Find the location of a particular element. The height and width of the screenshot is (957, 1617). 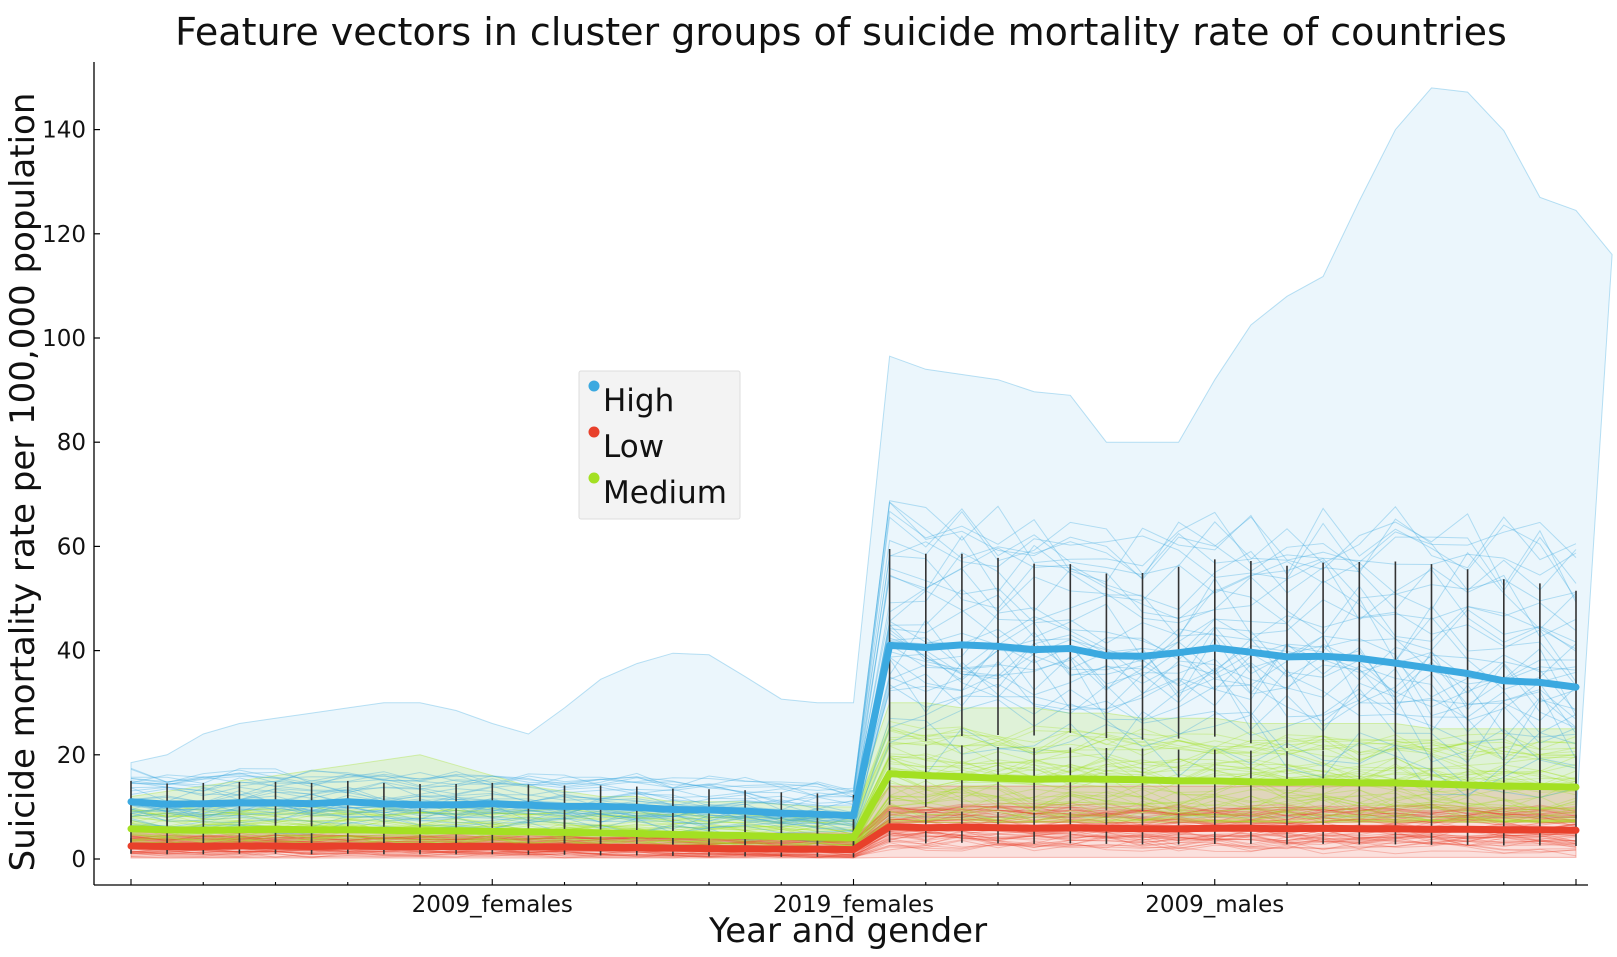

legend-label-medium: Medium is located at coordinates (665, 493).